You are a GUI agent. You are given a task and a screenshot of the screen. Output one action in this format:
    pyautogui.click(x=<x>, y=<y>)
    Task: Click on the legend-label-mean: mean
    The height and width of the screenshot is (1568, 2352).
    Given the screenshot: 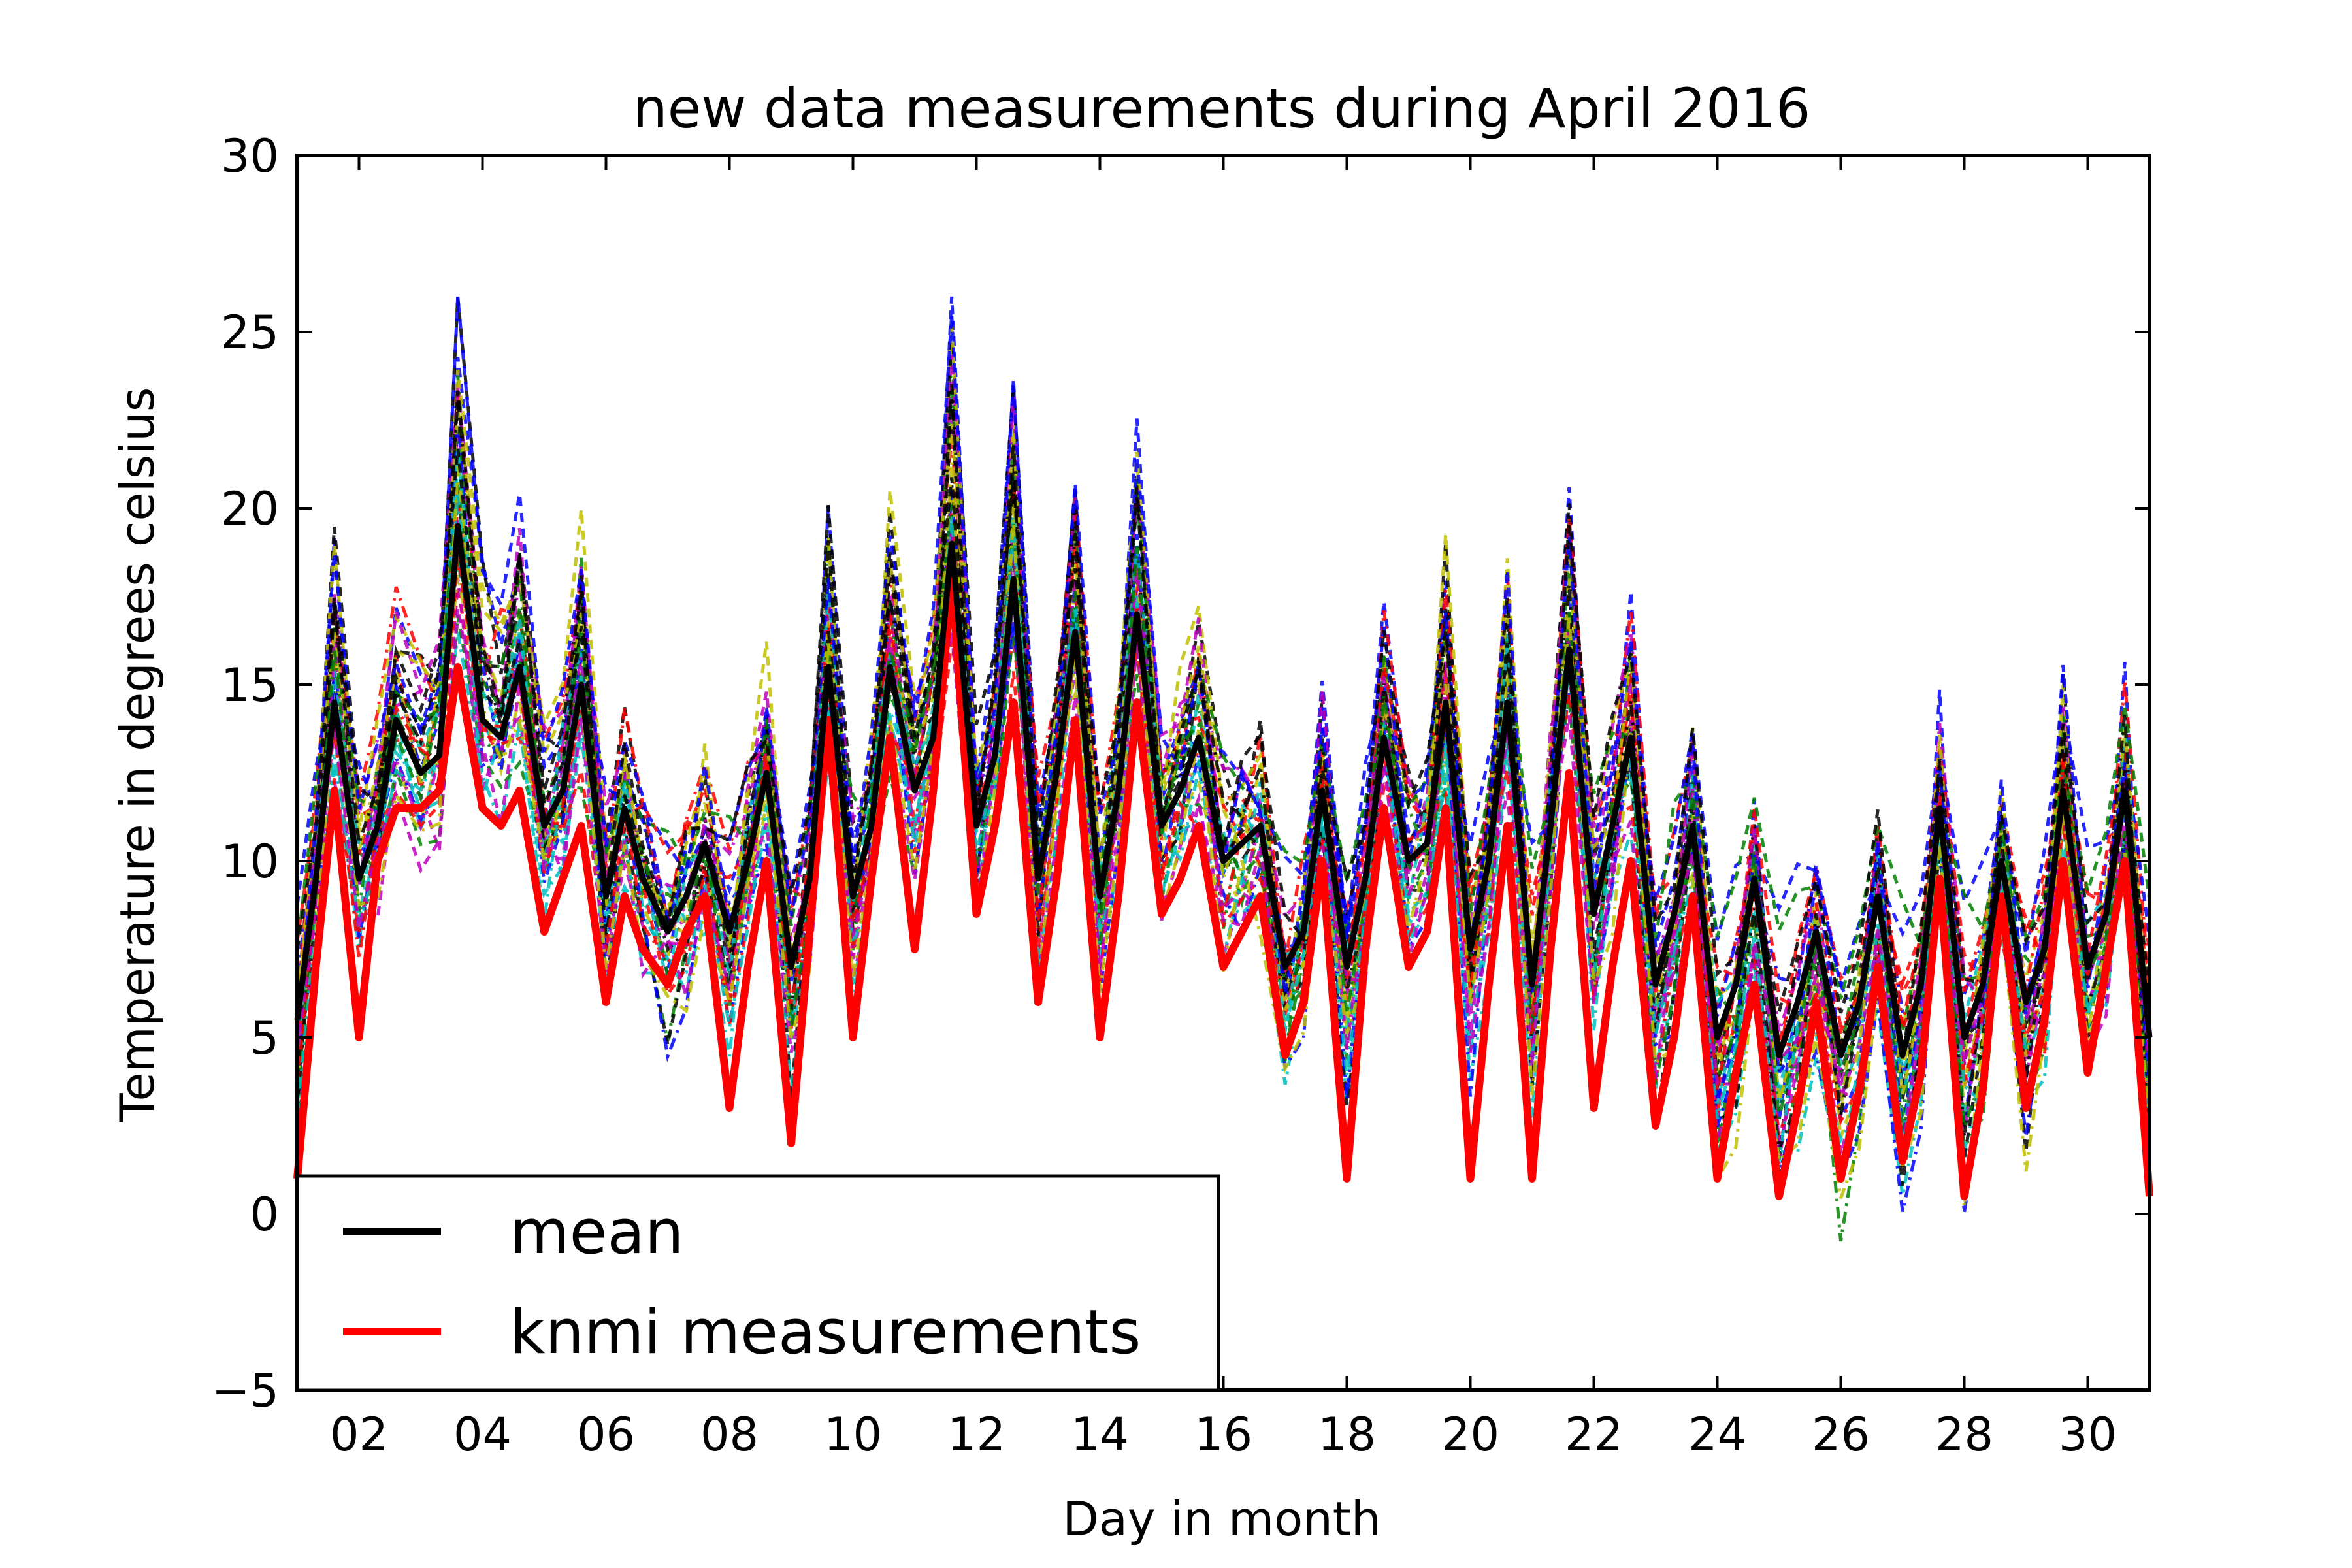 What is the action you would take?
    pyautogui.click(x=597, y=1232)
    